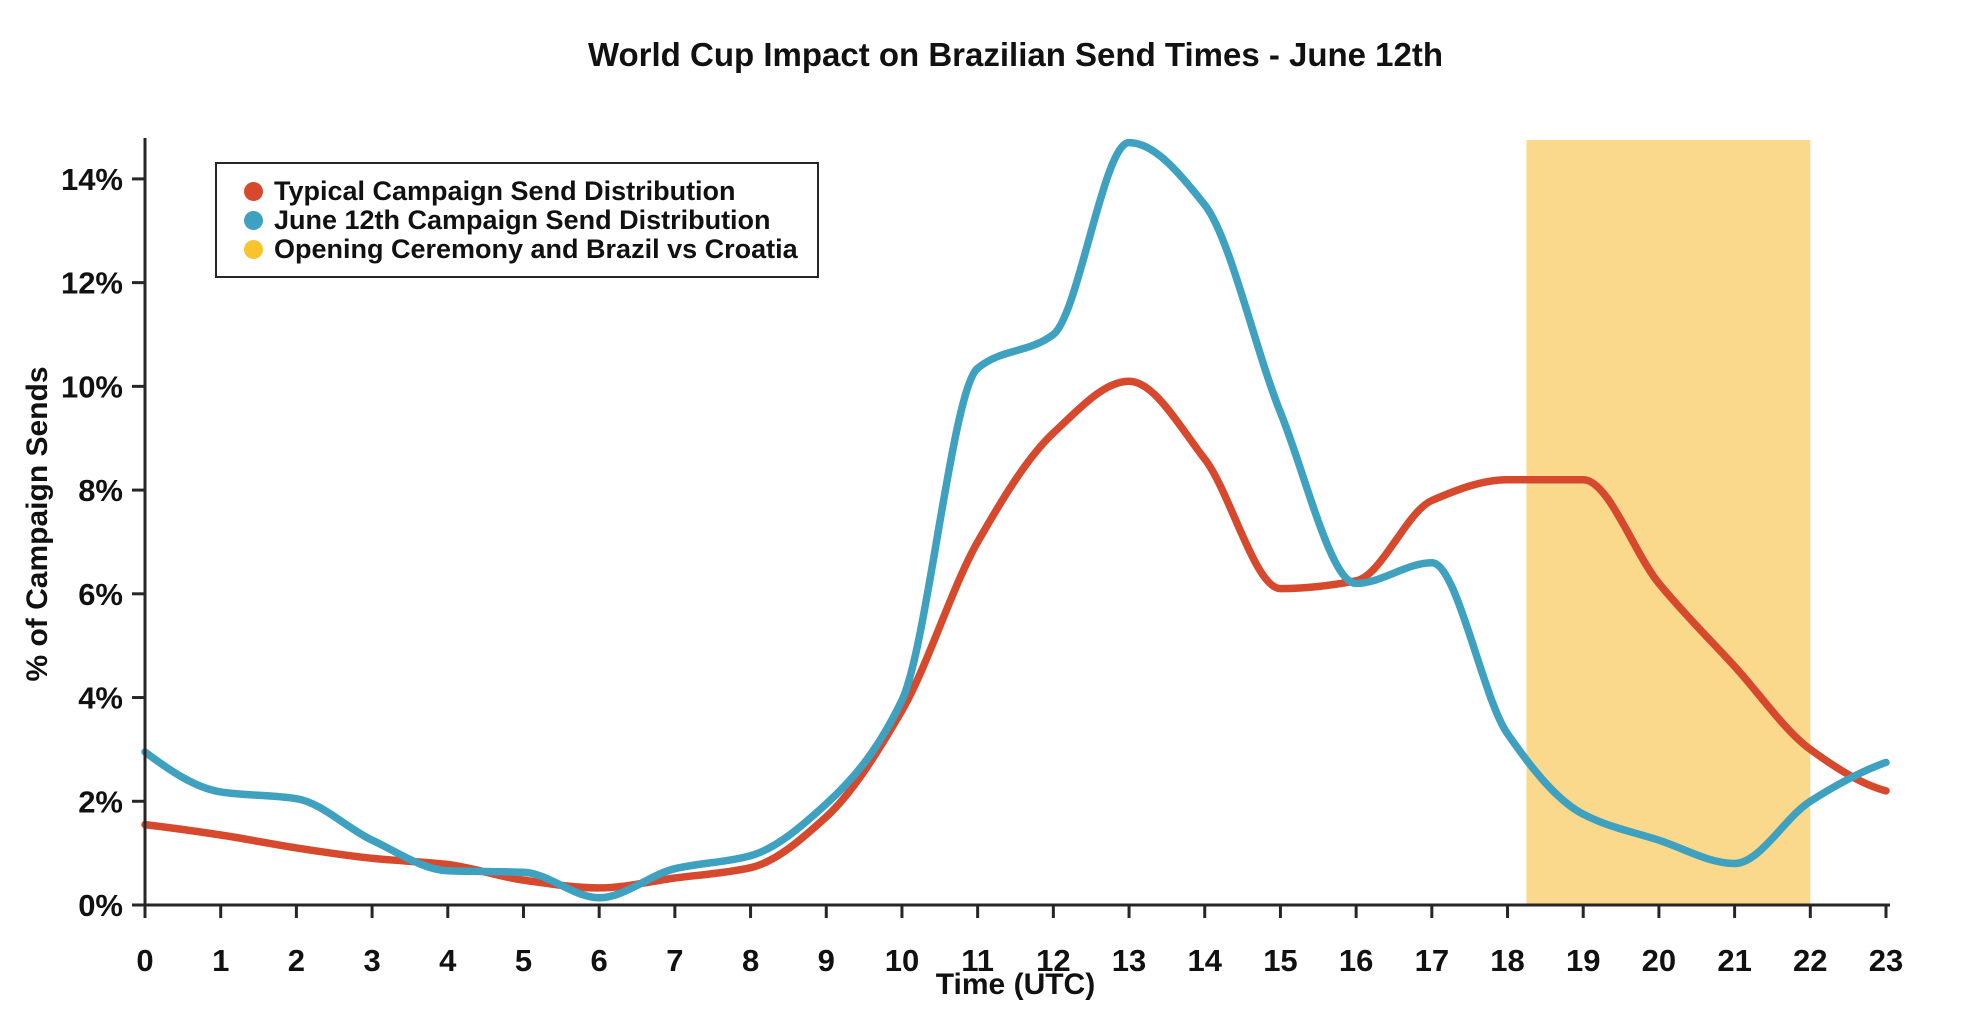  I want to click on y-tick-label: 10%, so click(92, 386).